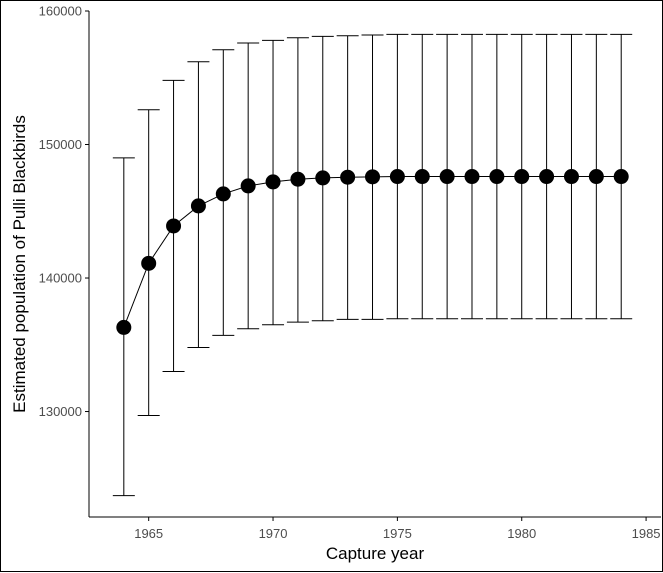 The image size is (663, 573). I want to click on x-tick-label: 1985, so click(646, 533).